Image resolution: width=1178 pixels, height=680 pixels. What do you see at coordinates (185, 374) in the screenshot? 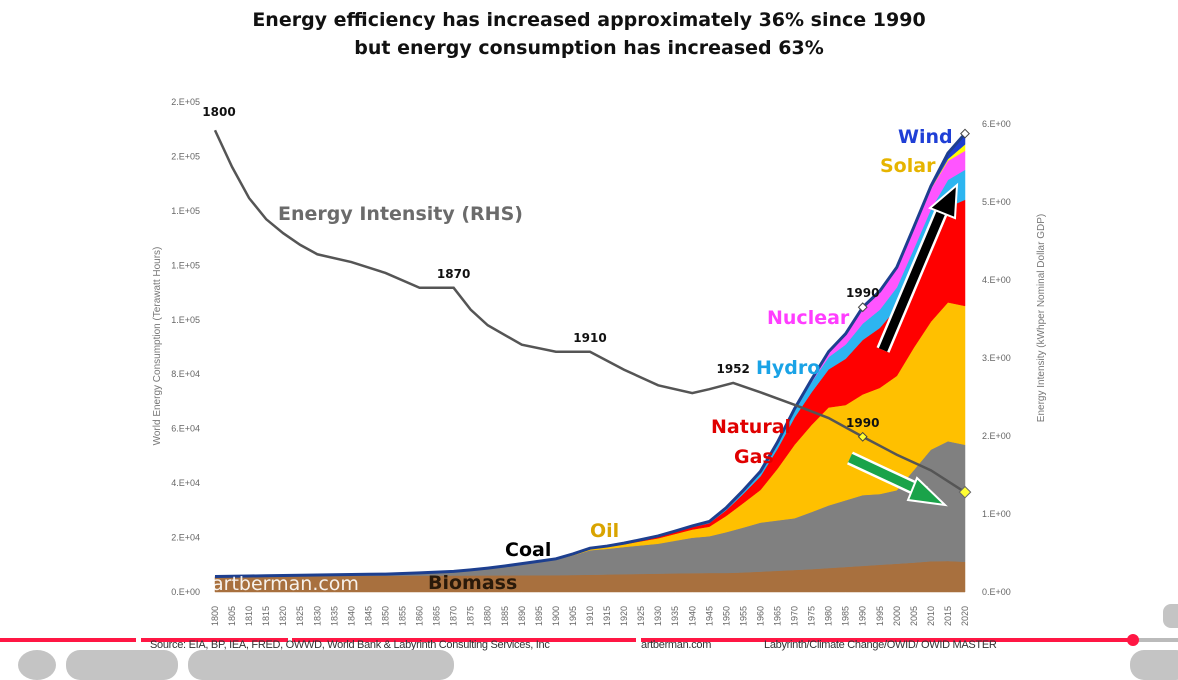
I see `y-tick-label: 8.E+04` at bounding box center [185, 374].